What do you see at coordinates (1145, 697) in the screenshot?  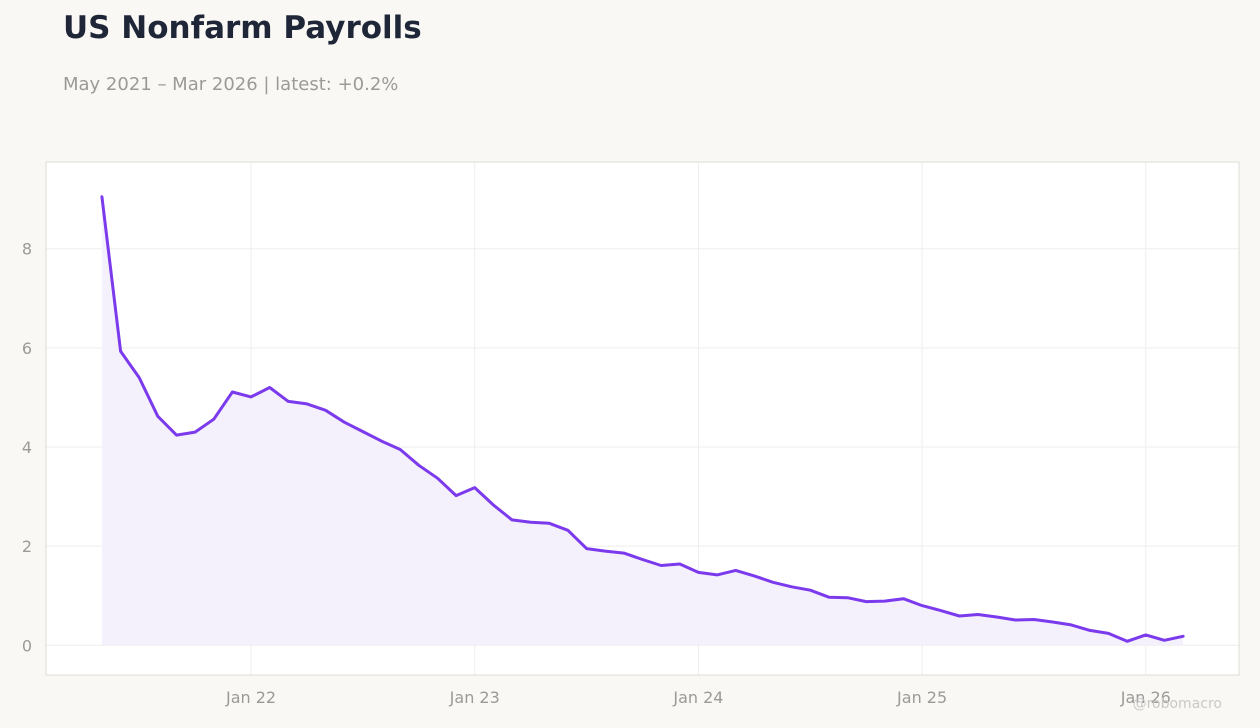 I see `x-tick-label: Jan 26` at bounding box center [1145, 697].